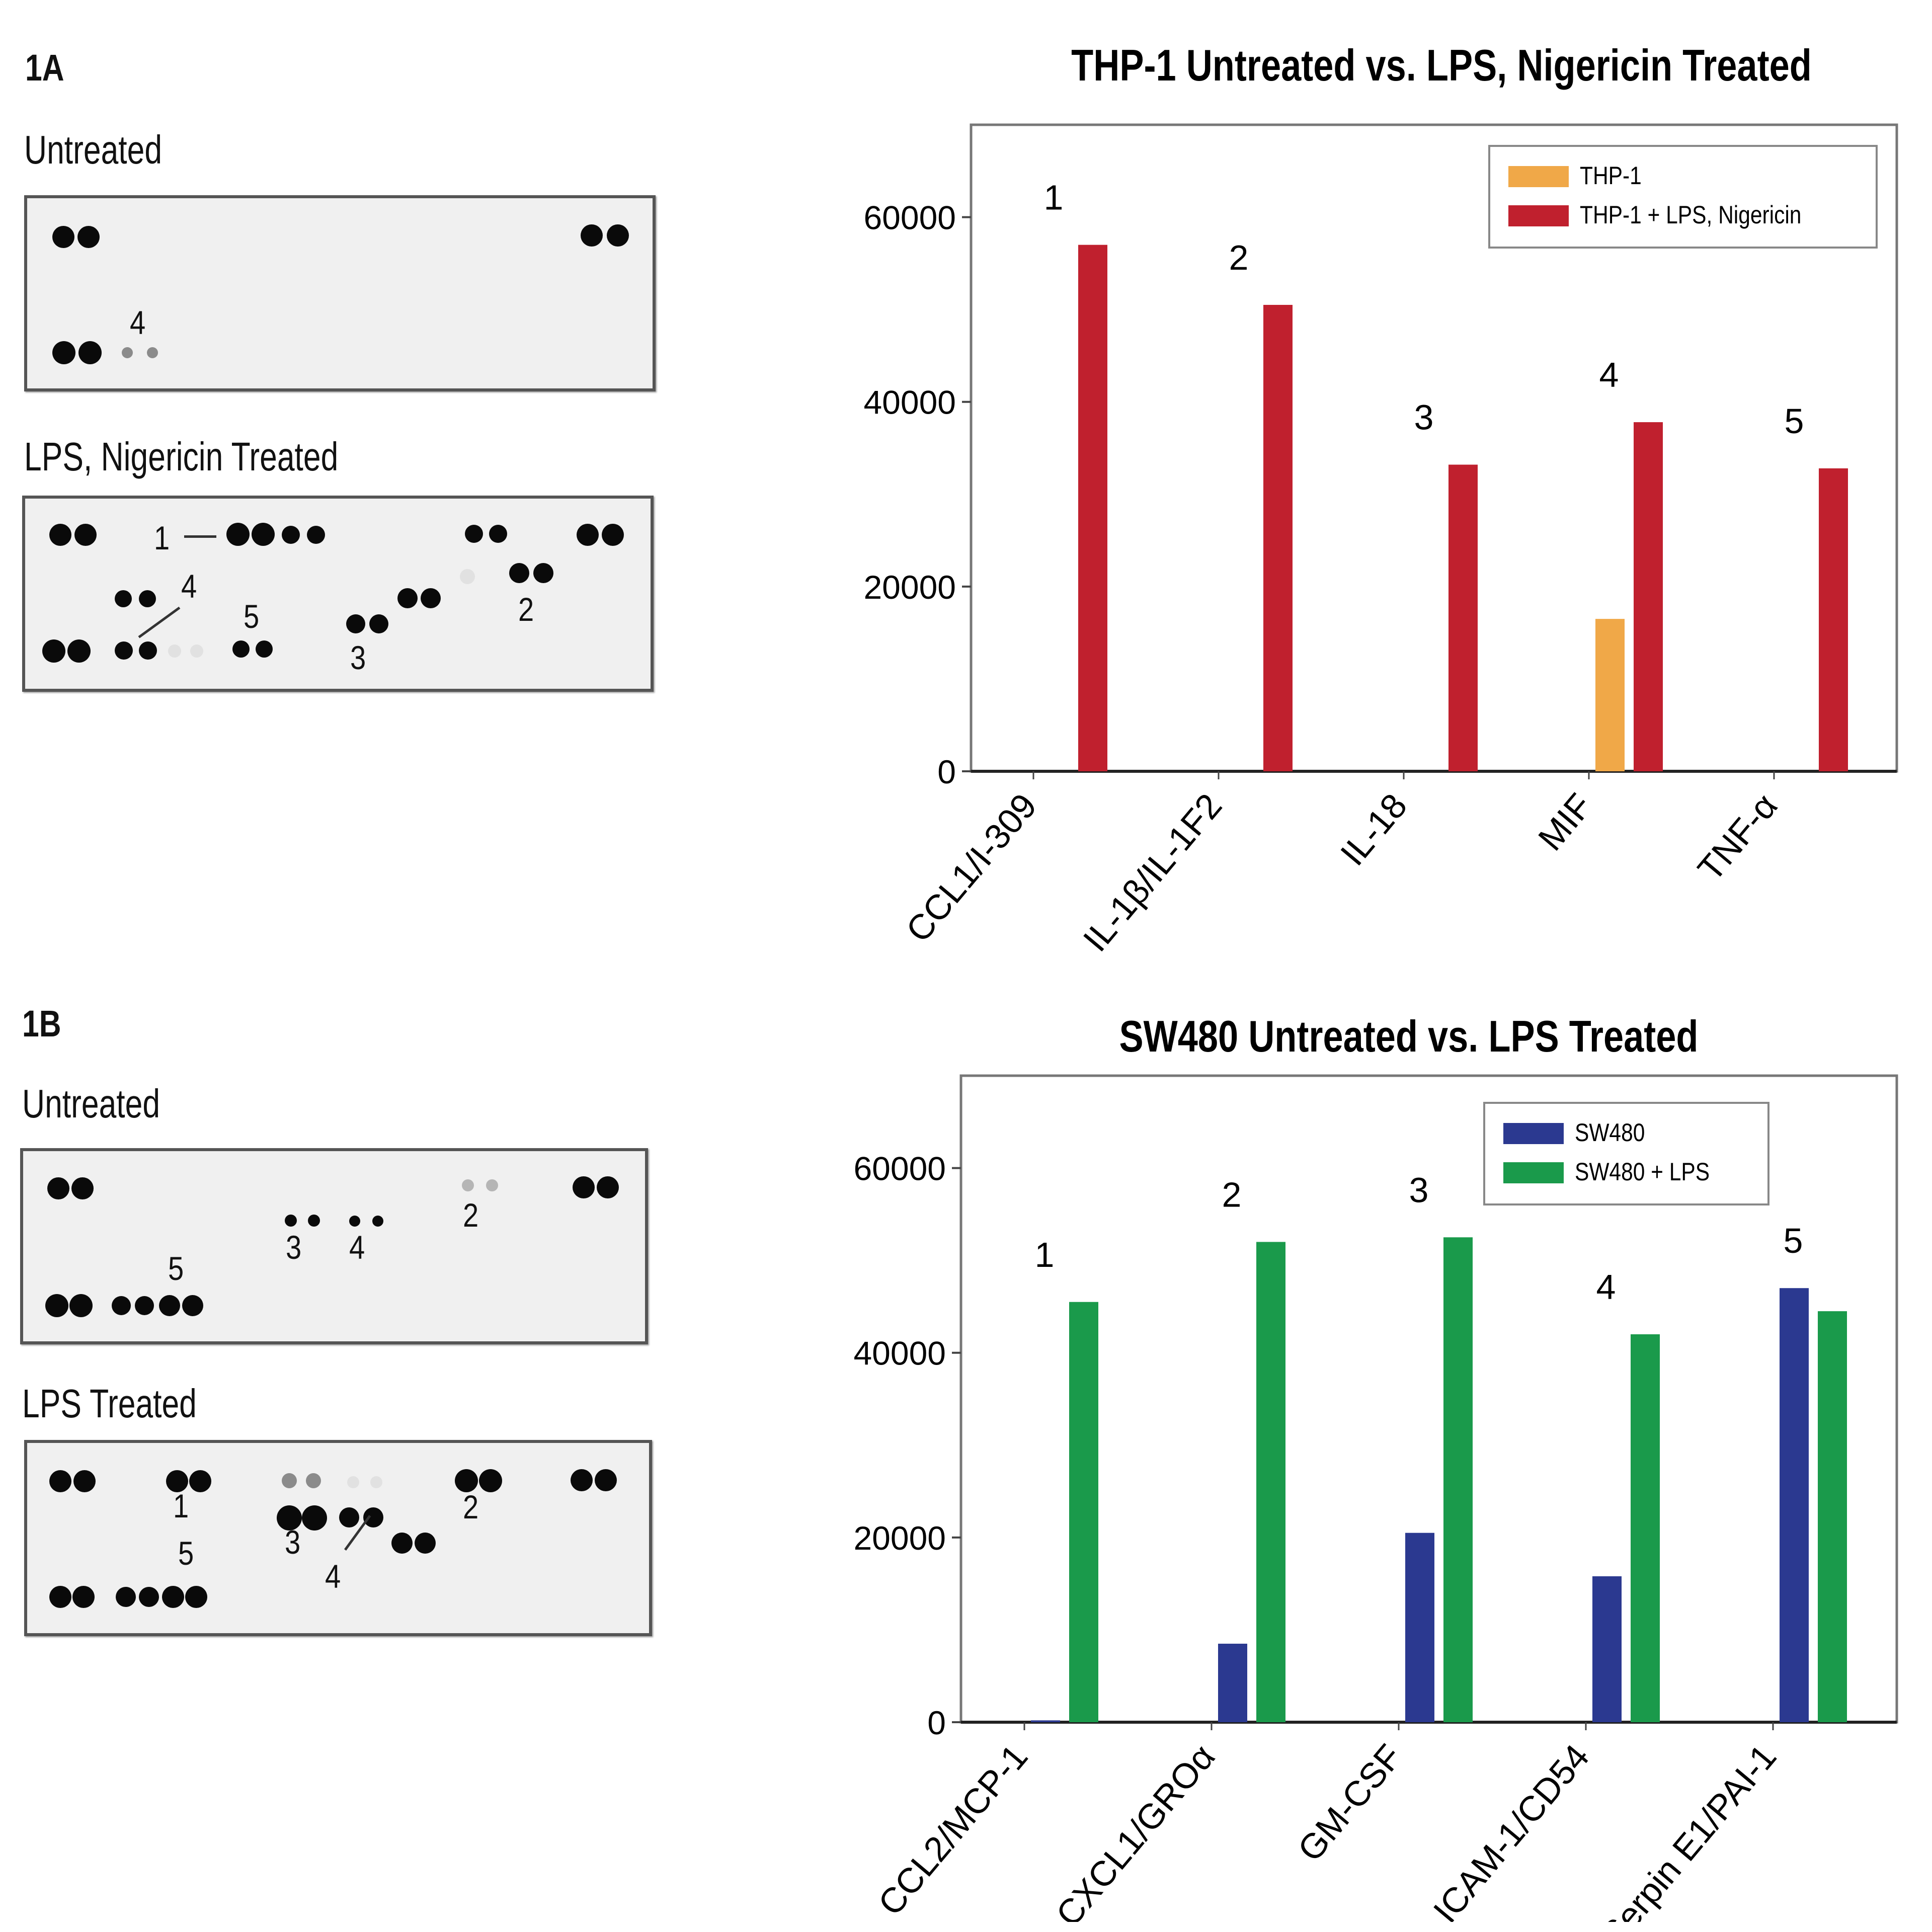  Describe the element at coordinates (252, 617) in the screenshot. I see `blot-1a-treated-number-5: 5` at that location.